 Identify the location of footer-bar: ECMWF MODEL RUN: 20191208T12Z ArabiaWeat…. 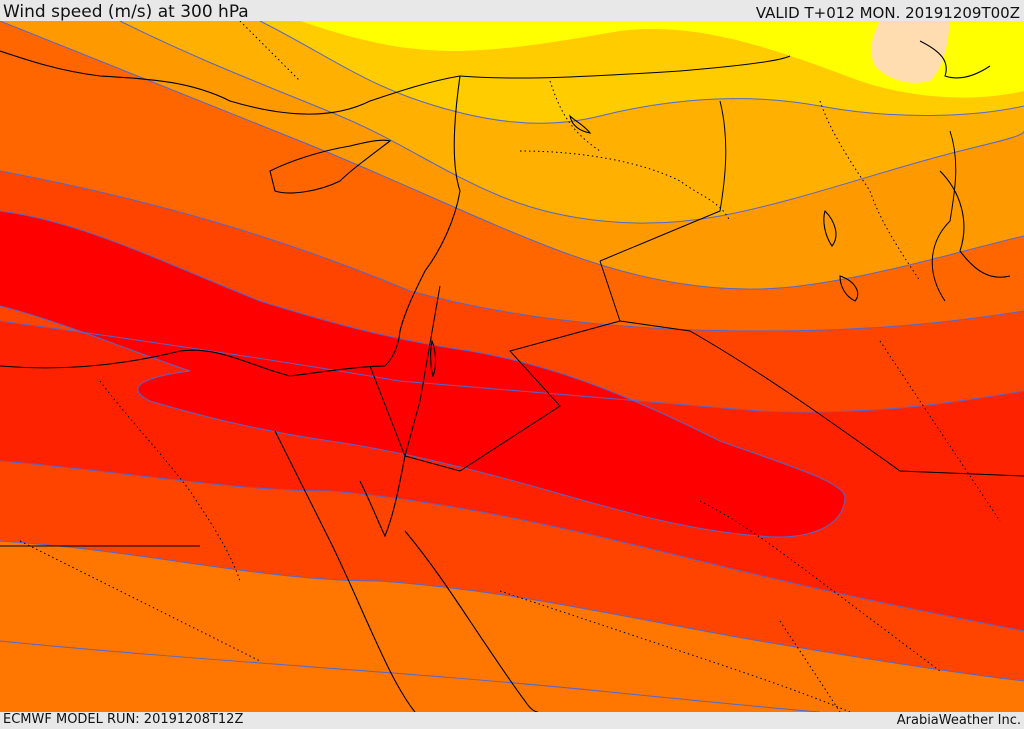
(512, 720).